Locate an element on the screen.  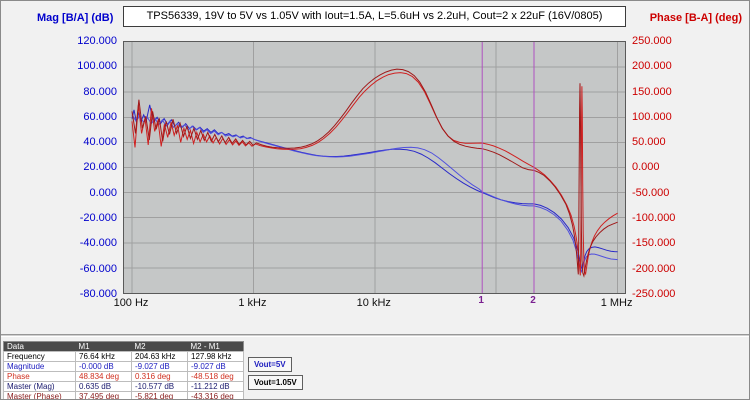
mag-axis-title: Mag [B/A] (dB) is located at coordinates (75, 18).